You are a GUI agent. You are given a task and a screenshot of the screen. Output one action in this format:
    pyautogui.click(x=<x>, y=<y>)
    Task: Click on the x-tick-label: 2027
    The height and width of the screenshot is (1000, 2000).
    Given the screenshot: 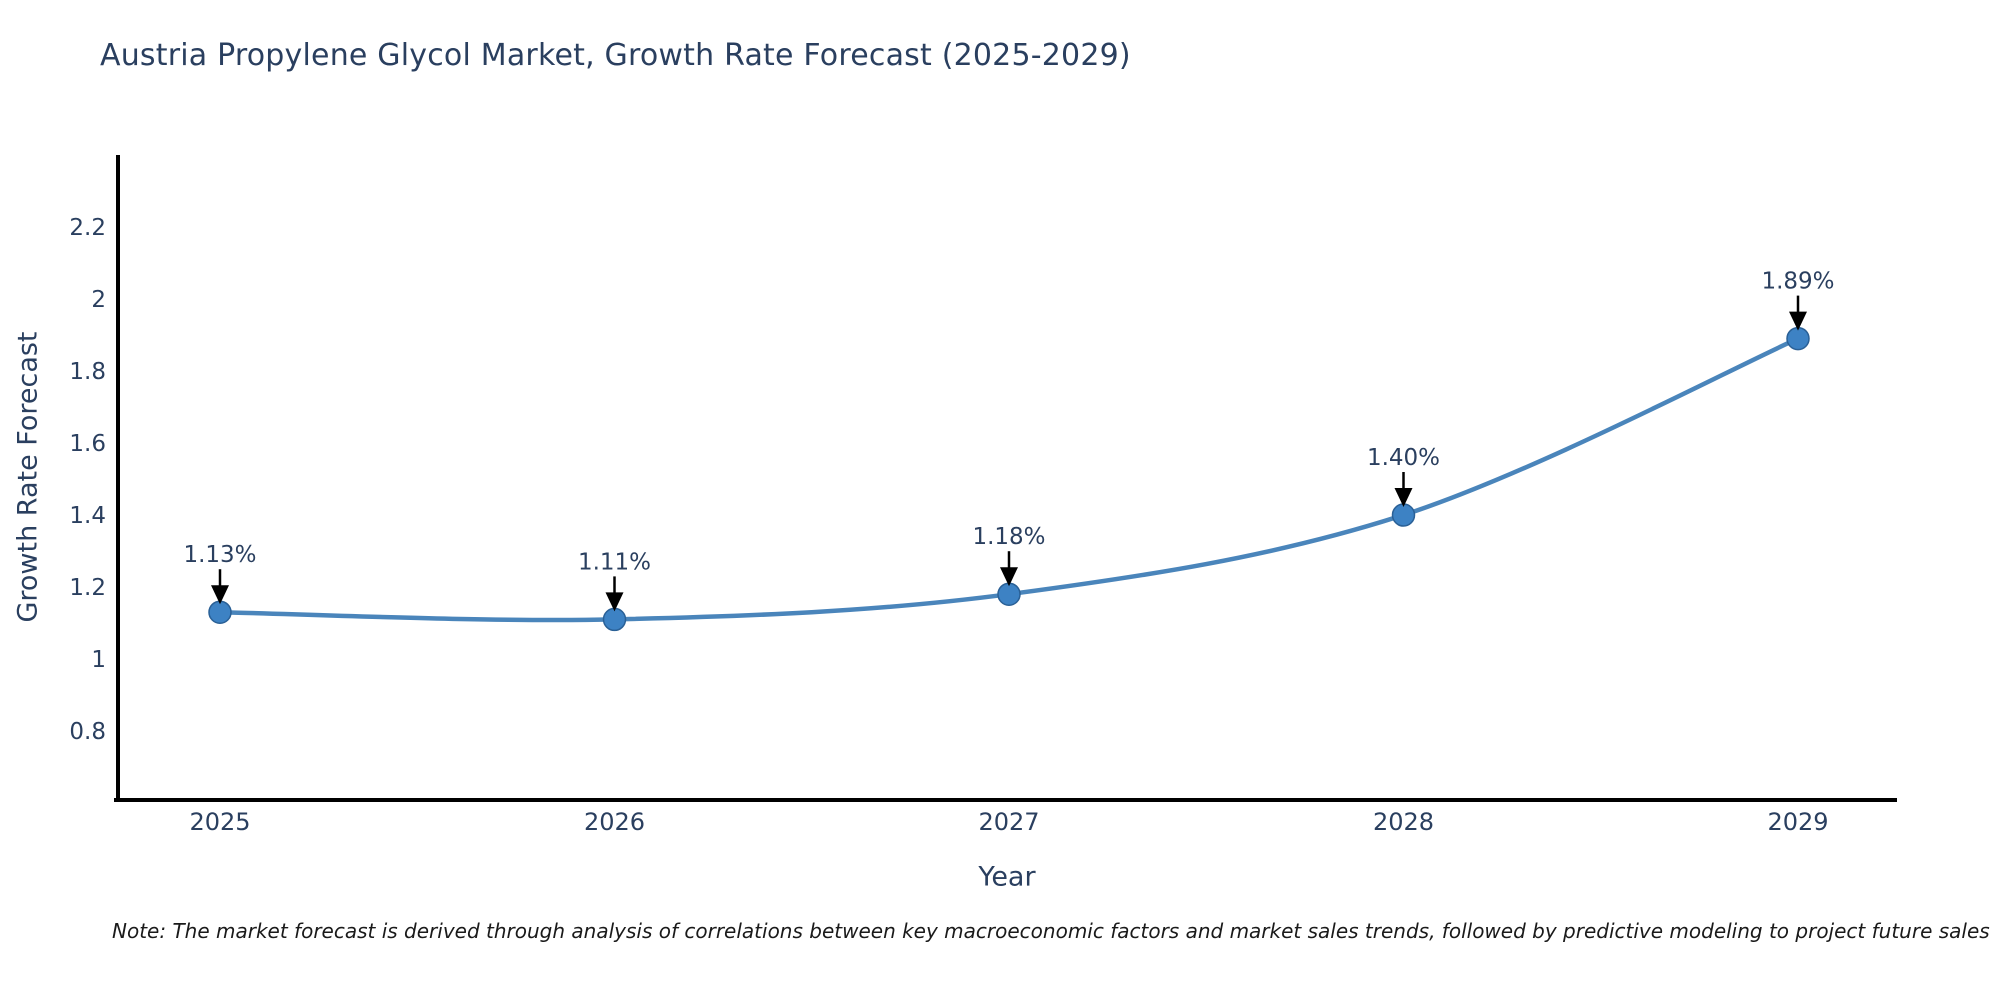 What is the action you would take?
    pyautogui.click(x=1008, y=822)
    